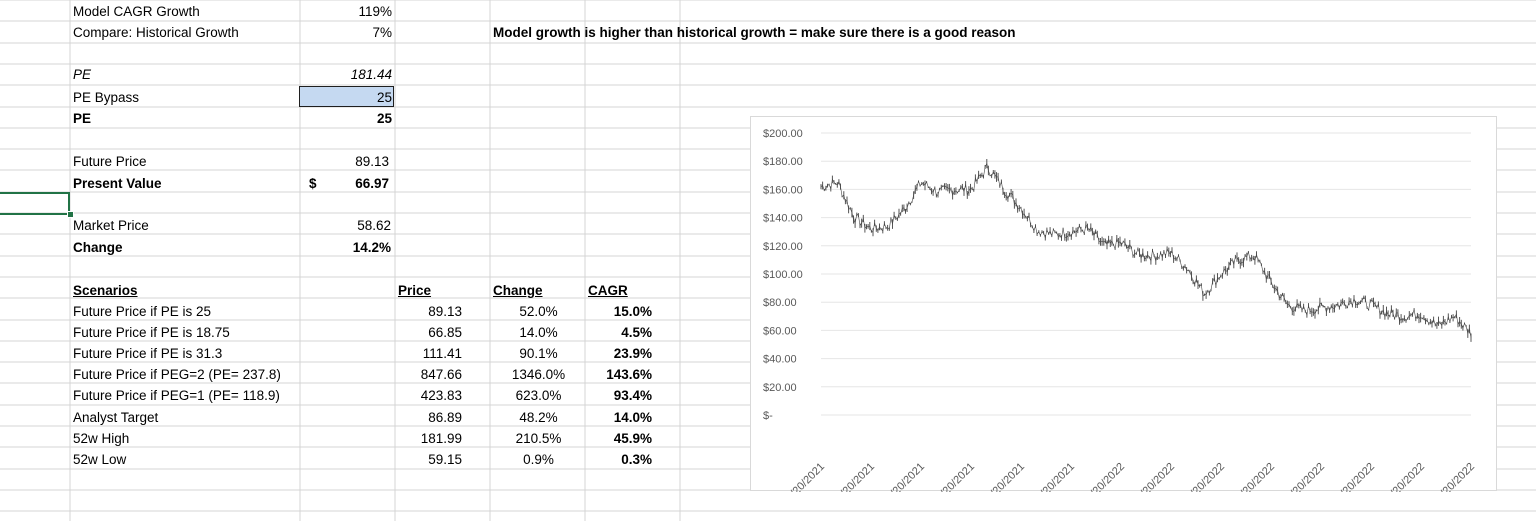 The width and height of the screenshot is (1536, 521). I want to click on scenario-cagr: 143.6%, so click(629, 374).